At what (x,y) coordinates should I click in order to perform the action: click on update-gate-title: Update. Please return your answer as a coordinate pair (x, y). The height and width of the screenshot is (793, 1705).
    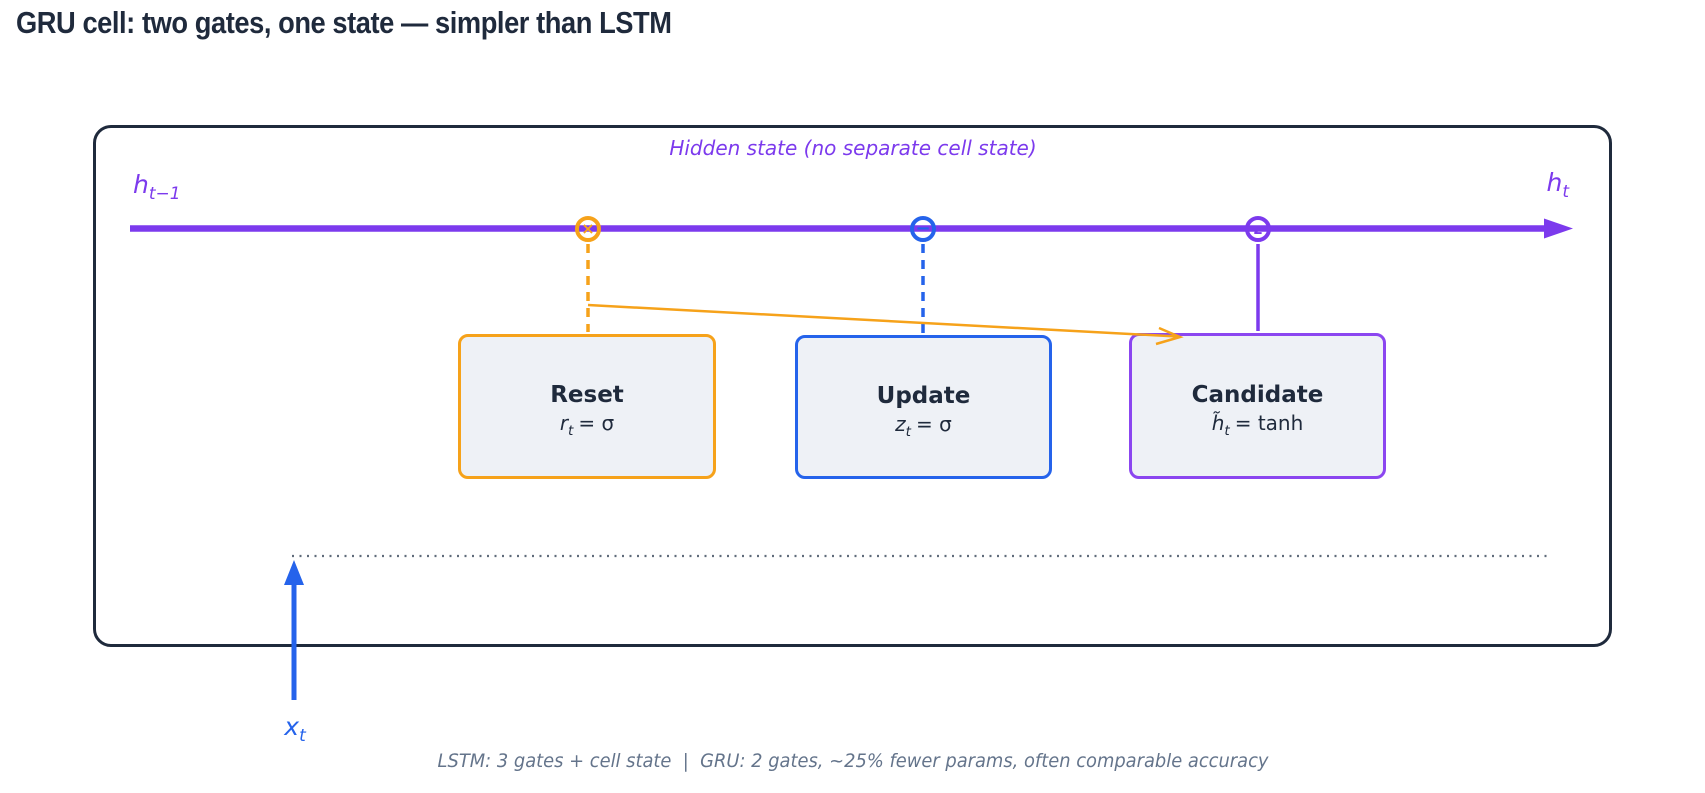
    Looking at the image, I should click on (923, 395).